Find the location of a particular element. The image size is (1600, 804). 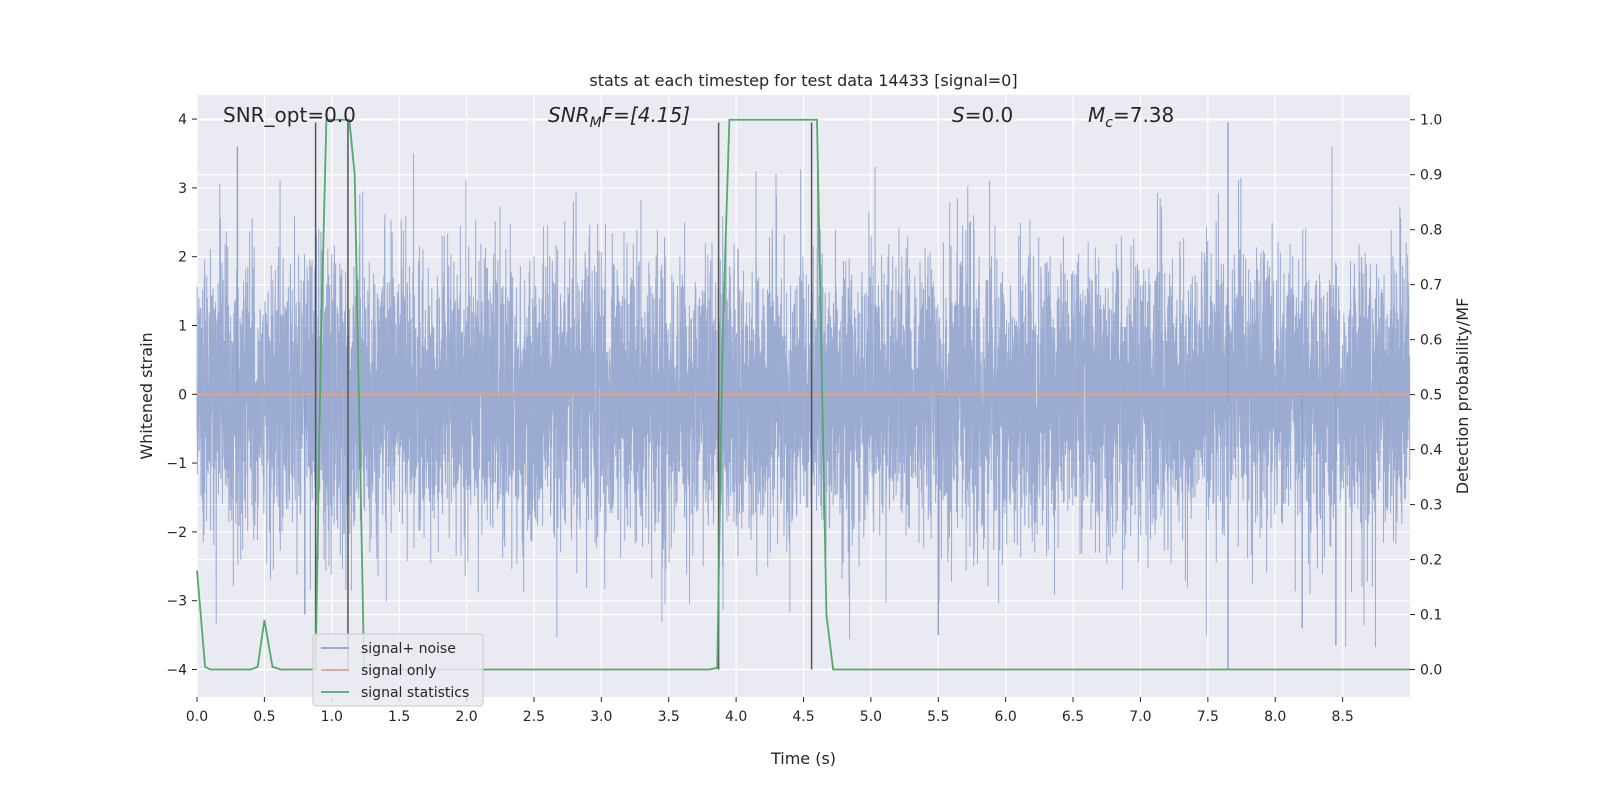

y-tick-label-right: 0.4 is located at coordinates (1431, 451).